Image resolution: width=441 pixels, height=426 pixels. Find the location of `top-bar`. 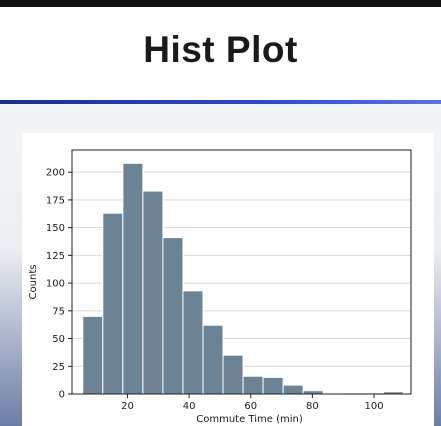

top-bar is located at coordinates (220, 3).